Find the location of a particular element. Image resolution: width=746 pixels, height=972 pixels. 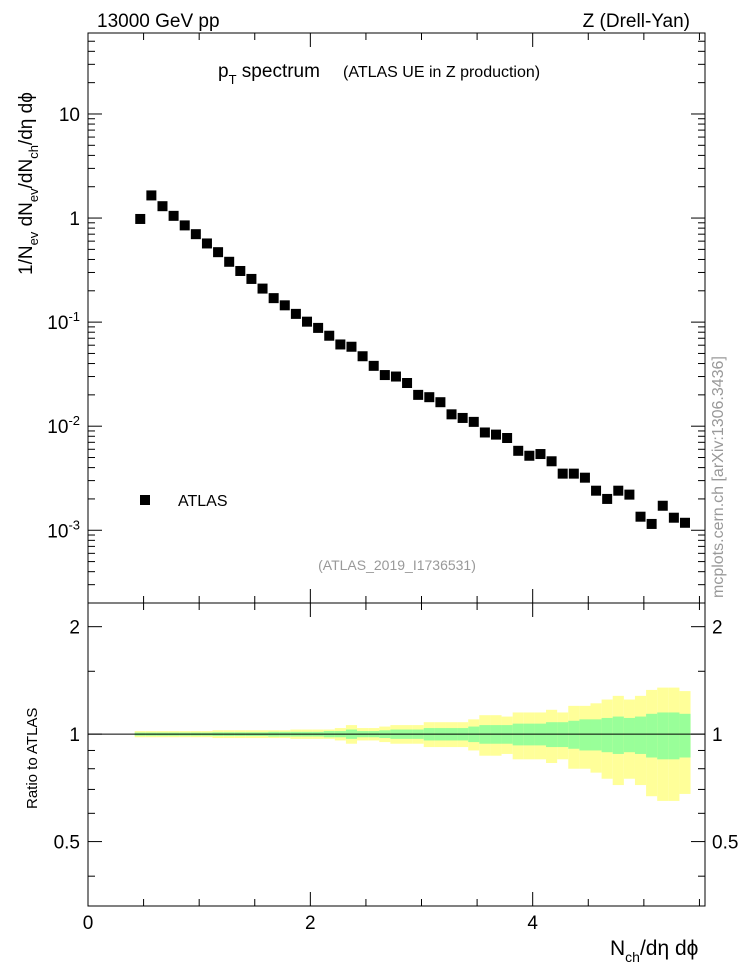

legend-label: ATLAS is located at coordinates (203, 501).